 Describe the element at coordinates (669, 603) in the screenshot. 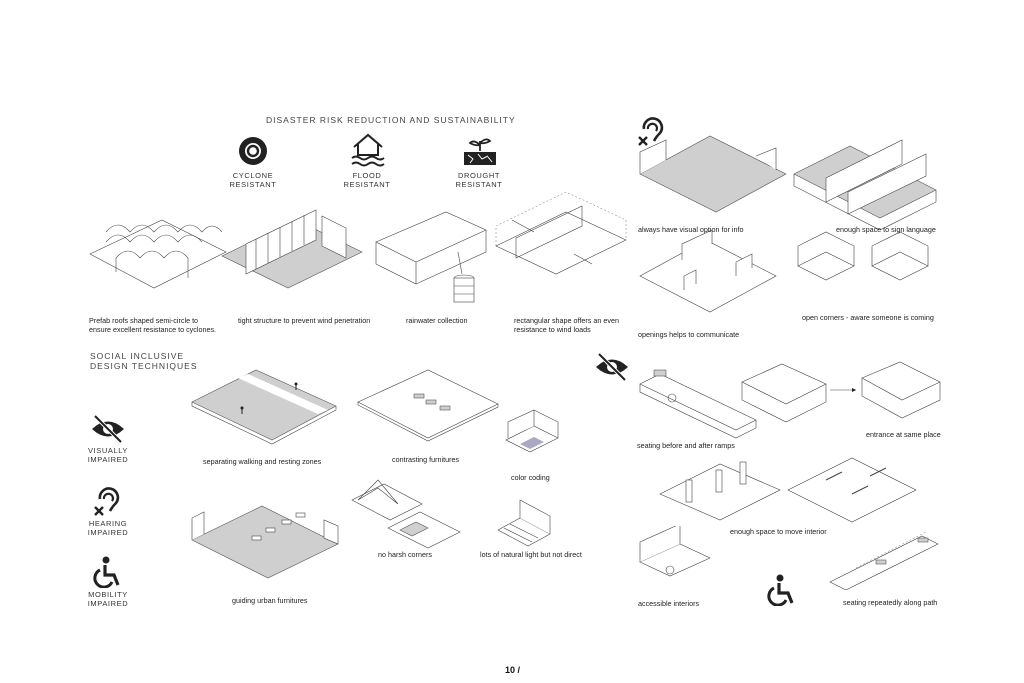

I see `caption-accessible: accessible interiors` at that location.